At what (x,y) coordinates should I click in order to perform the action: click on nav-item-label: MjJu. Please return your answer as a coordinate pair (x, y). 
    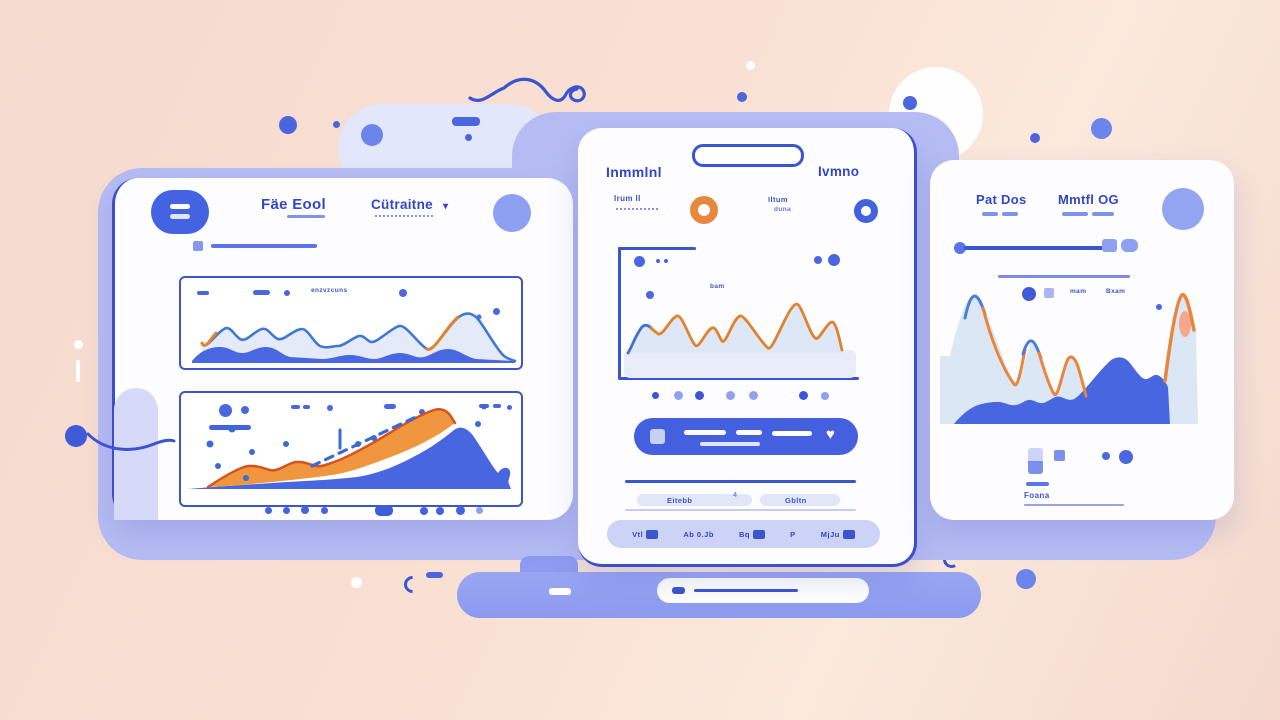
    Looking at the image, I should click on (830, 534).